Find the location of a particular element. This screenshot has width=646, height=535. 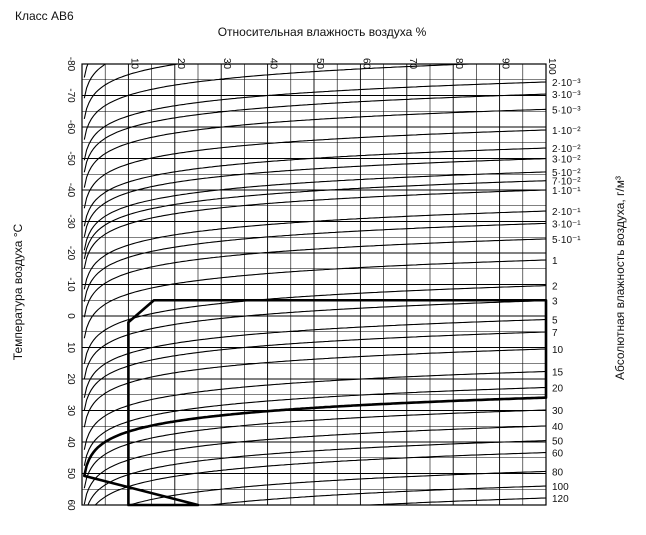

right-tick-label: 7 is located at coordinates (555, 333).